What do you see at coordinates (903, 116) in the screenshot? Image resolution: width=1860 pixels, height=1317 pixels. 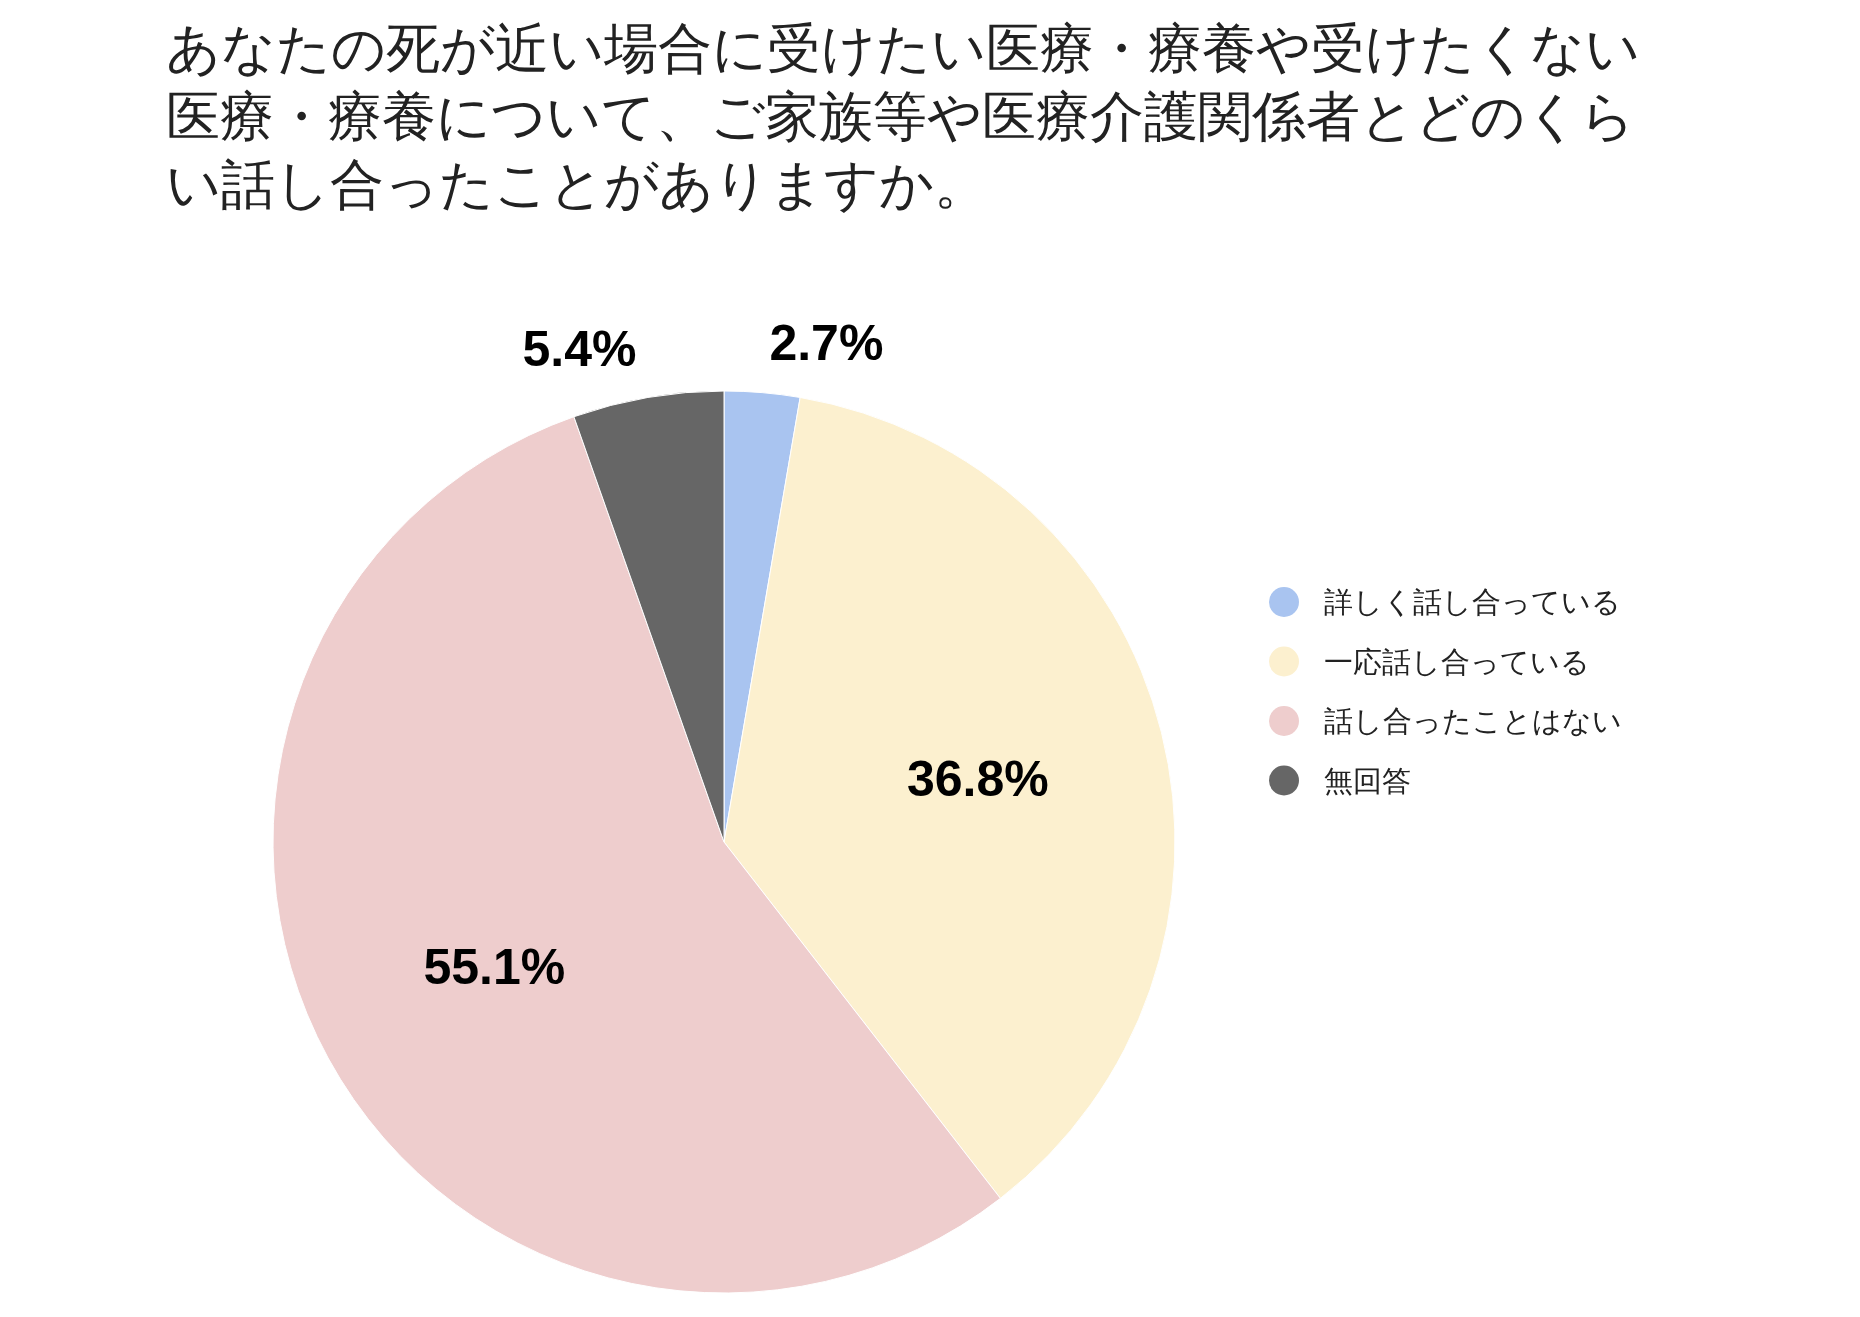 I see `chart-title: あなたの死が近い場合に受けたい医療・療養や受けたくない医療・療養について、ご家族等や医療介護関係者とどのくらい話し合ったことがありますか。` at bounding box center [903, 116].